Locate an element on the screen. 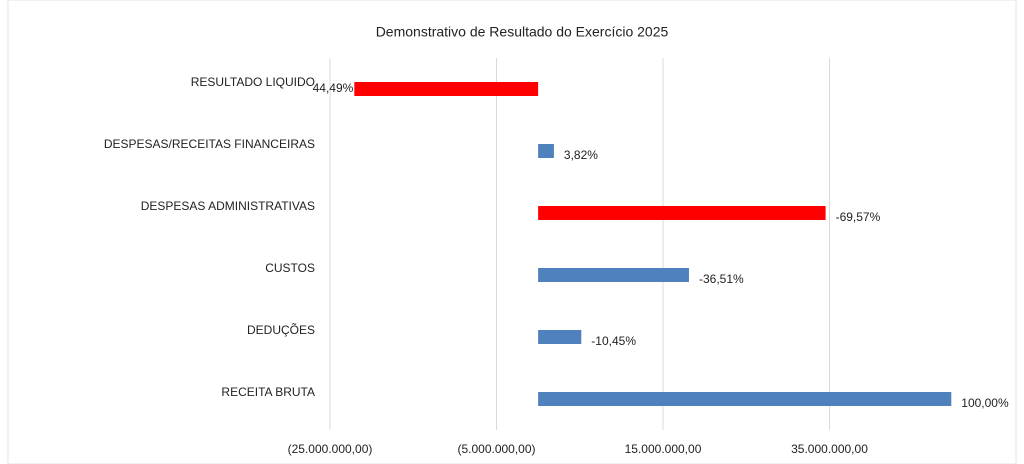 The width and height of the screenshot is (1024, 464). data-label: -36,51% is located at coordinates (721, 279).